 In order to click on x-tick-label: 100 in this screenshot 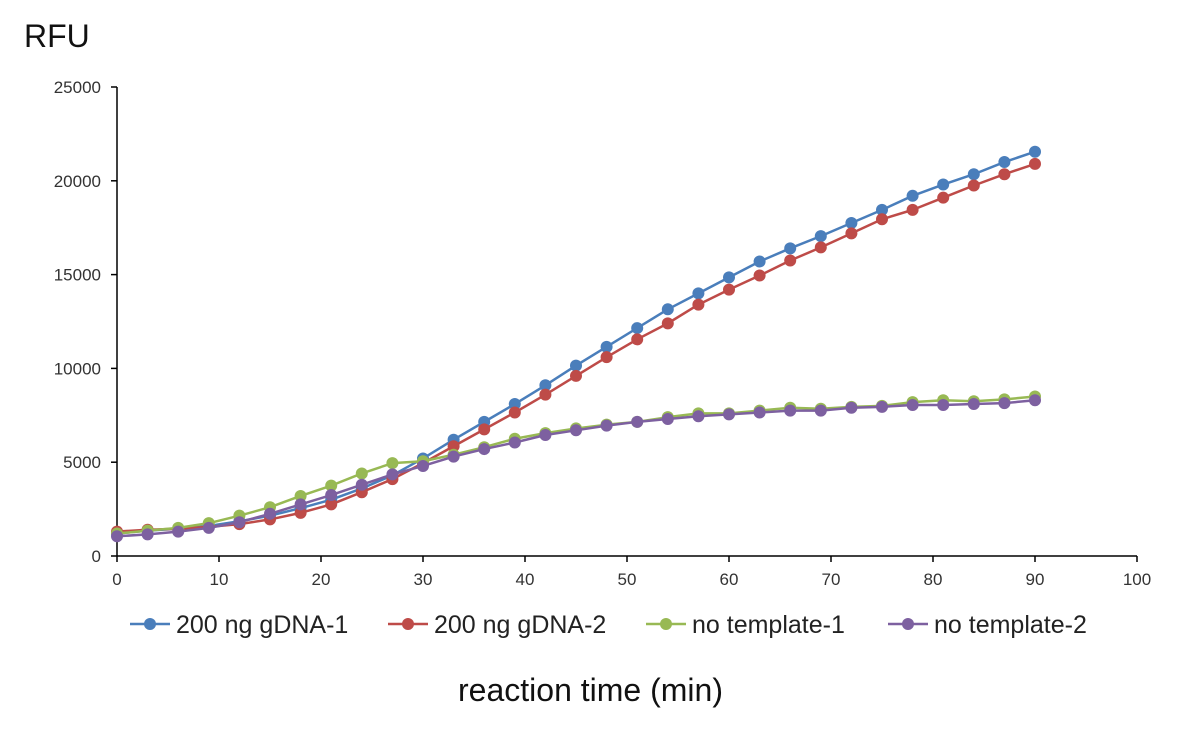, I will do `click(1137, 579)`.